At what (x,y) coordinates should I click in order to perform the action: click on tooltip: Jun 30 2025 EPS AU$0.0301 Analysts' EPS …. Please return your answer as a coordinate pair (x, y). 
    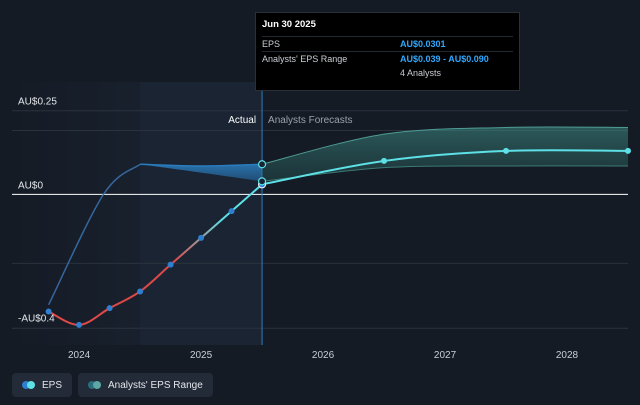
    Looking at the image, I should click on (387, 51).